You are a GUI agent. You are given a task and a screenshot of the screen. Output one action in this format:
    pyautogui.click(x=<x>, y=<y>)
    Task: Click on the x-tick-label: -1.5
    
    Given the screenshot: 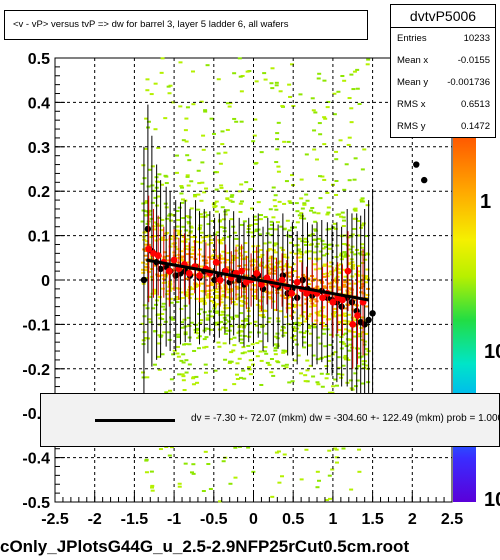 What is the action you would take?
    pyautogui.click(x=135, y=519)
    